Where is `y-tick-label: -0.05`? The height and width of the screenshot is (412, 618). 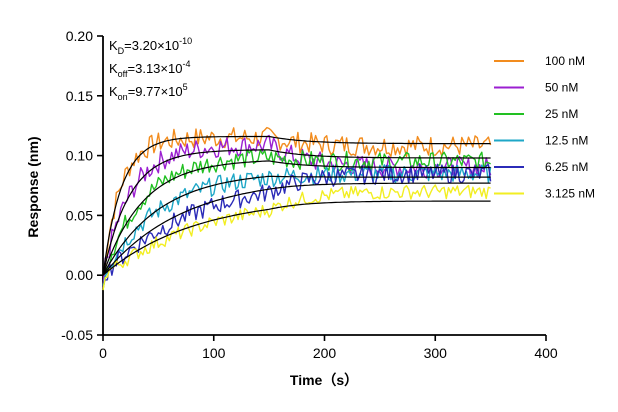 y-tick-label: -0.05 is located at coordinates (77, 335).